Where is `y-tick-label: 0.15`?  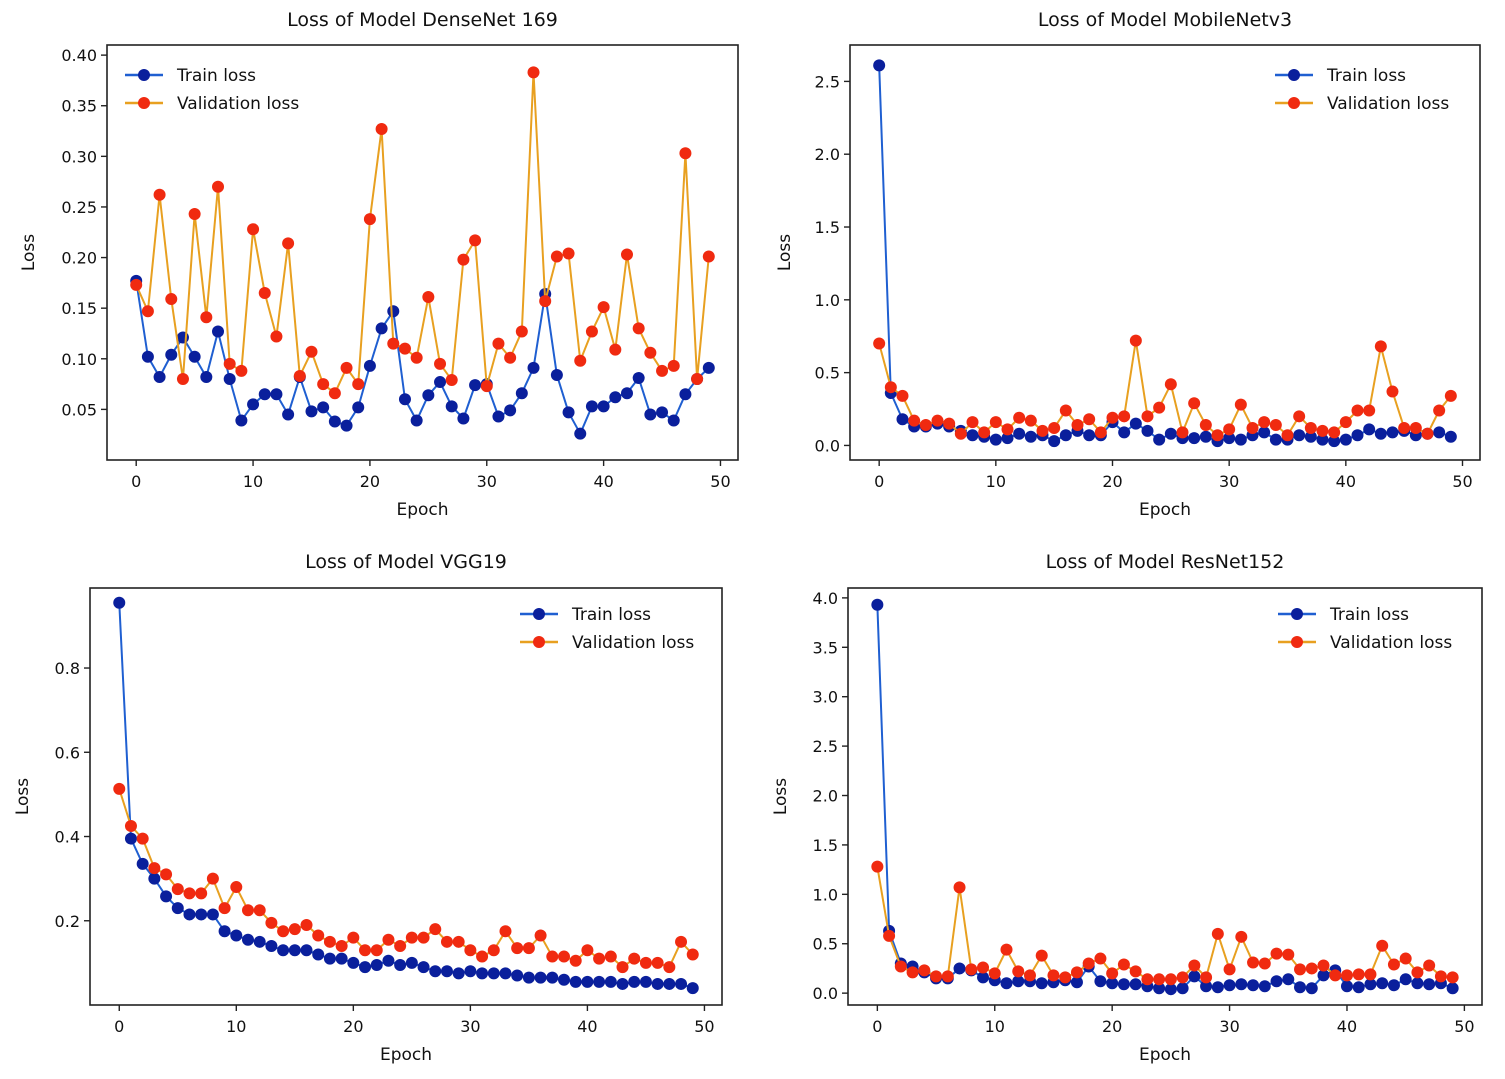
y-tick-label: 0.15 is located at coordinates (79, 308).